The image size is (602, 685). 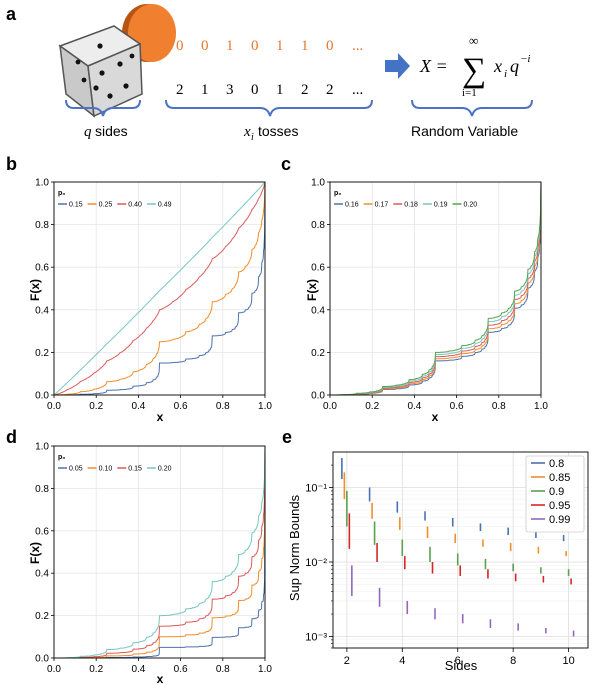 What do you see at coordinates (471, 205) in the screenshot?
I see `legend-label-0.20: 0.20` at bounding box center [471, 205].